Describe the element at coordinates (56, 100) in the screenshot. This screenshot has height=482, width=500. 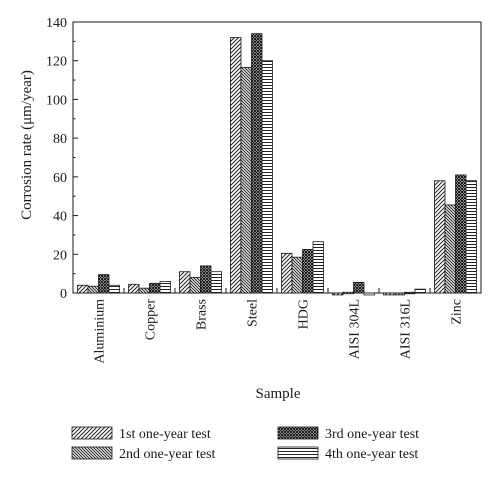
I see `y-tick-label: 100` at that location.